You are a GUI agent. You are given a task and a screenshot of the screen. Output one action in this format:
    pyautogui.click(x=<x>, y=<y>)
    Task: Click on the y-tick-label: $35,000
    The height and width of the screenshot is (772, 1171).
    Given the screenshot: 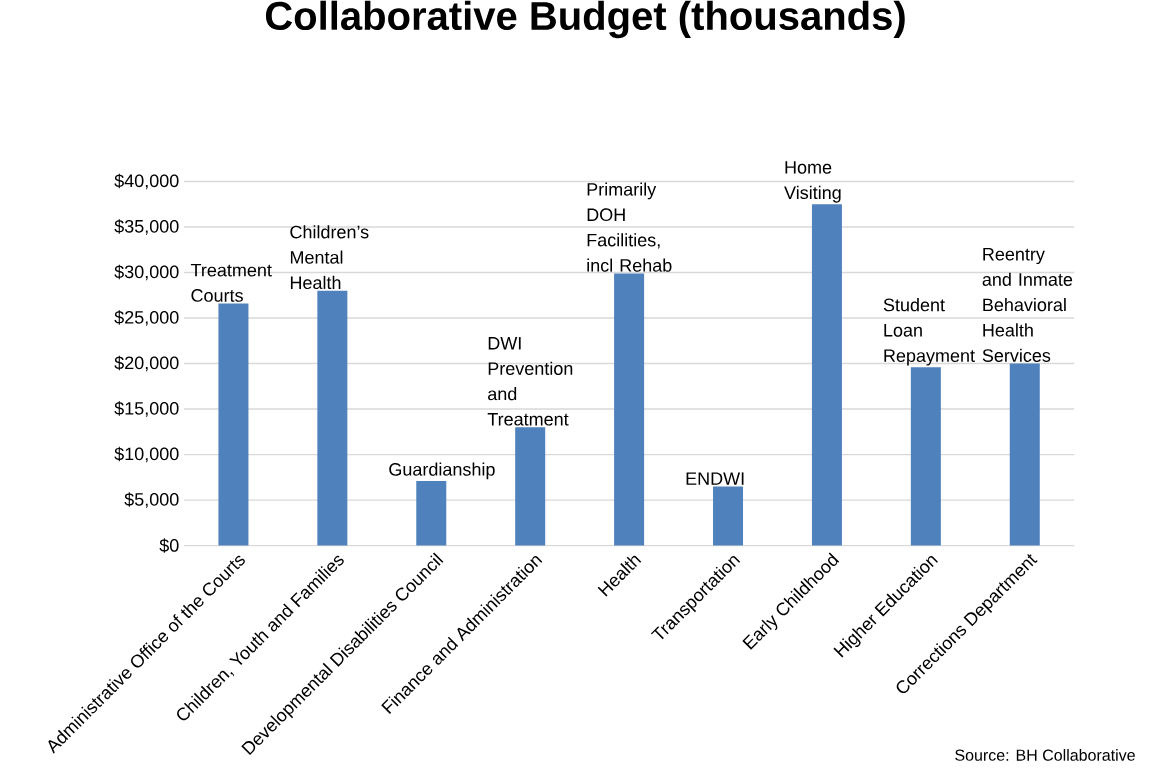 What is the action you would take?
    pyautogui.click(x=146, y=227)
    